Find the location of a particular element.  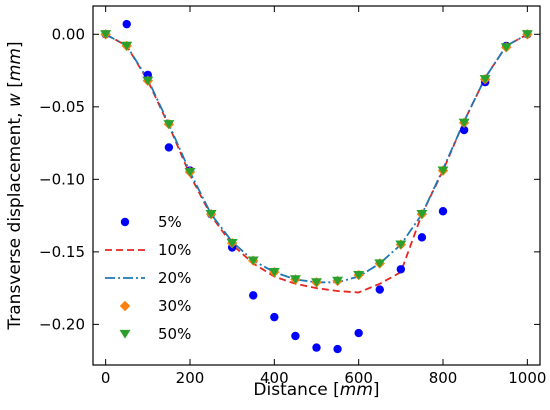

legend-label: 10% is located at coordinates (174, 250).